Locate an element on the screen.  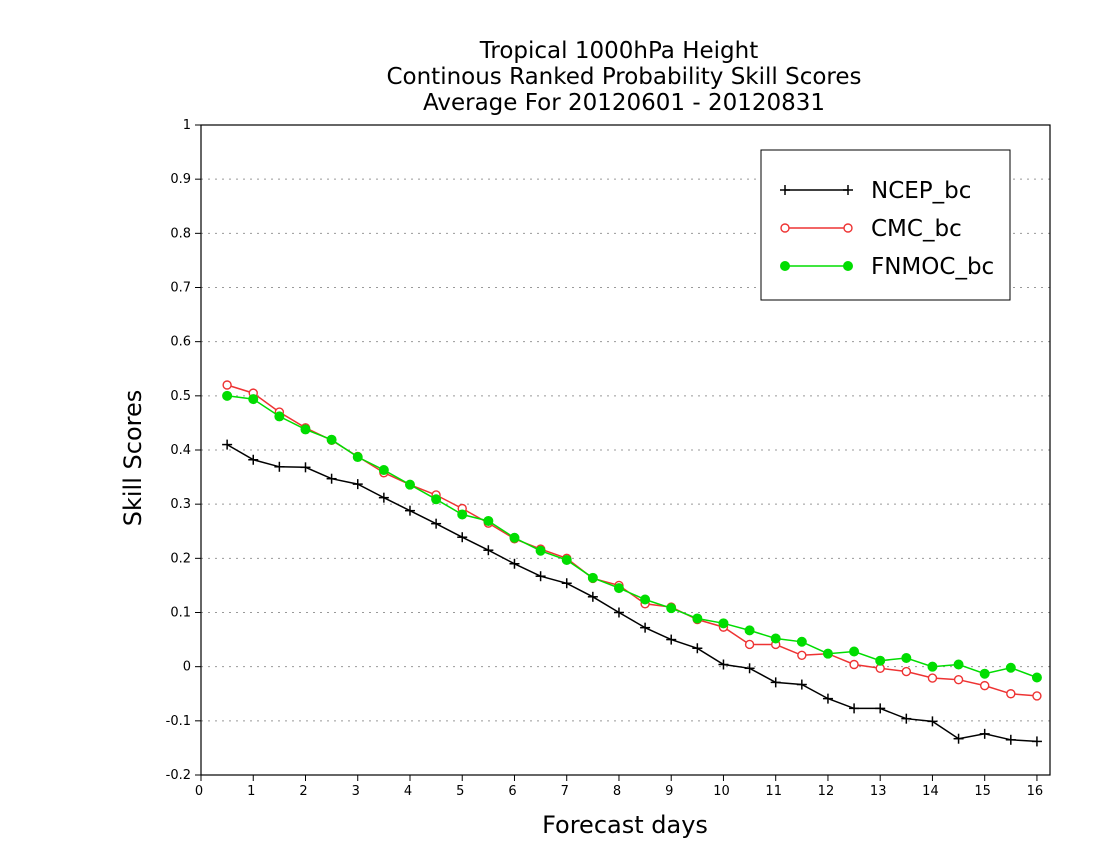
y-tick-label: 0.8 is located at coordinates (180, 233).